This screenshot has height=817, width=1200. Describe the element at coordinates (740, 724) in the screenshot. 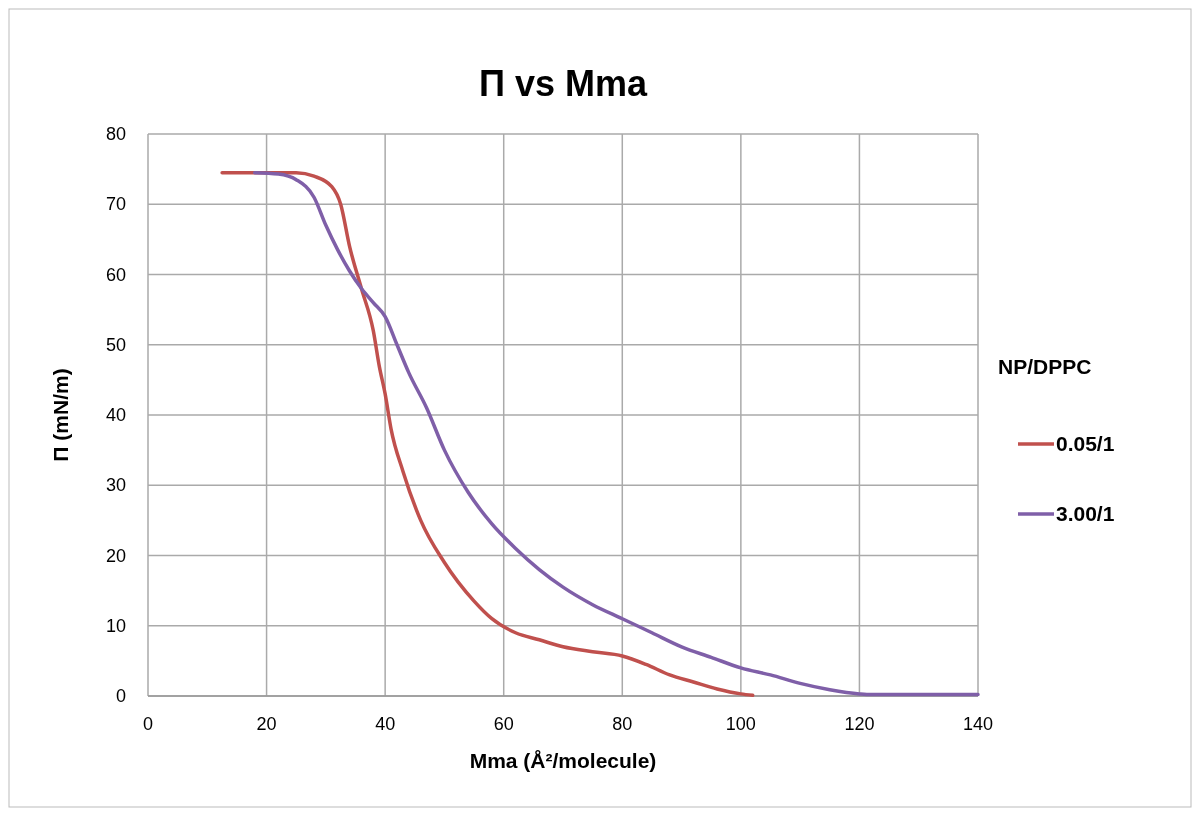

I see `x-tick-label: 100` at that location.